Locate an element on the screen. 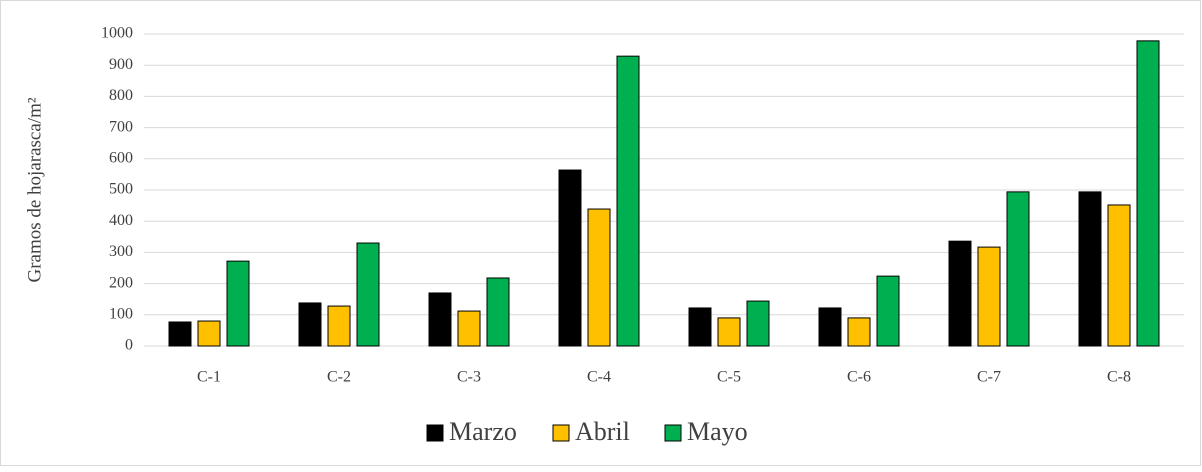 The height and width of the screenshot is (472, 1202). y-tick-label: 900 is located at coordinates (121, 64).